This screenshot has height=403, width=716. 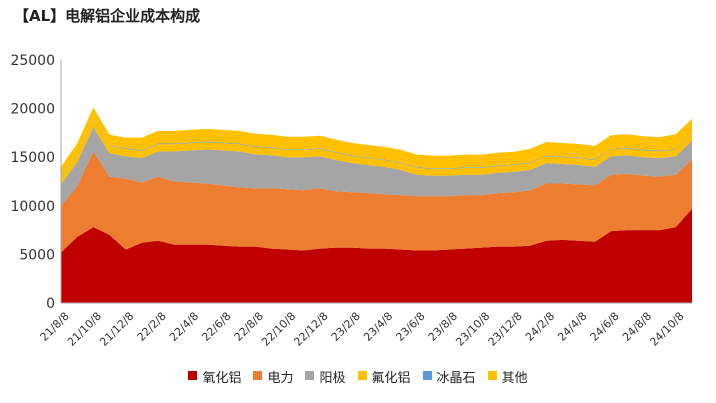 What do you see at coordinates (32, 207) in the screenshot?
I see `y-tick-label: 10000` at bounding box center [32, 207].